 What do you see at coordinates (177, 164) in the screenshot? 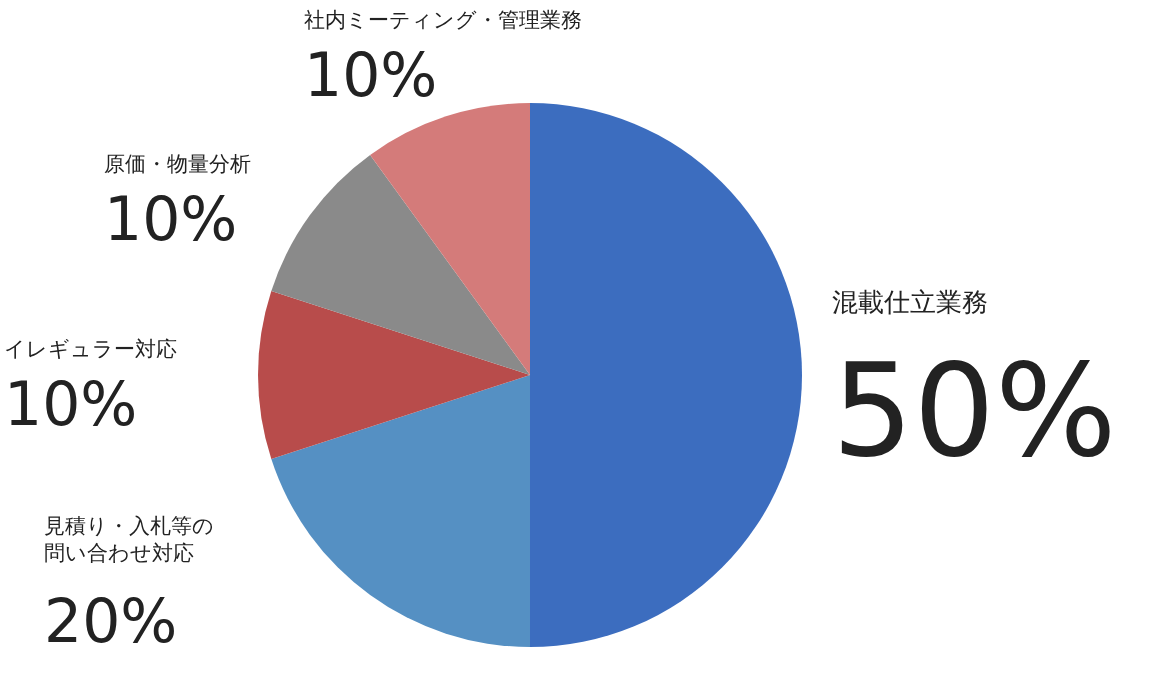
I see `slice-label: 原価・物量分析` at bounding box center [177, 164].